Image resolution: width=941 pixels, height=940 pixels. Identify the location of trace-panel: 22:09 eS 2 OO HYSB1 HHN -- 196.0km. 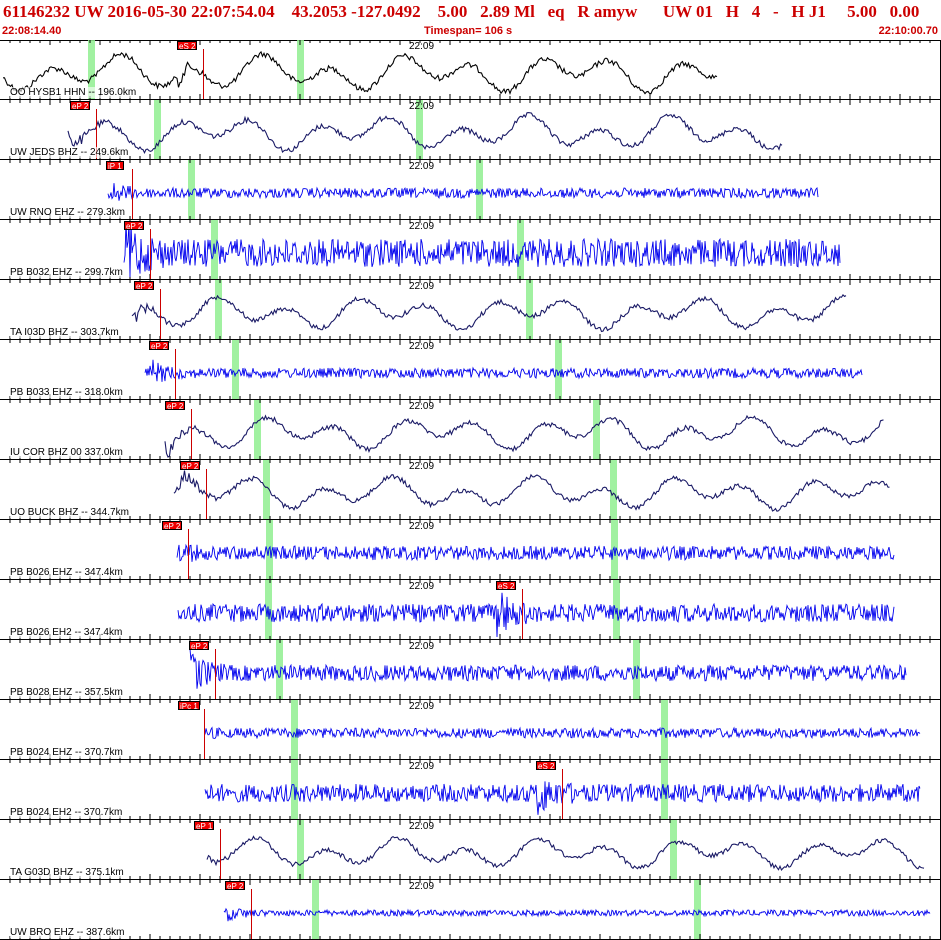
(470, 70).